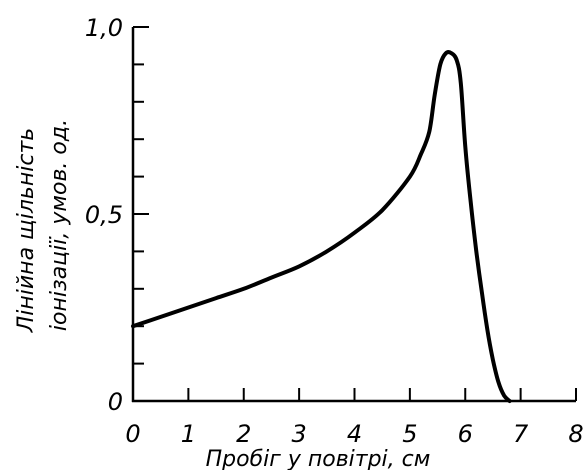  Describe the element at coordinates (26, 231) in the screenshot. I see `y-axis-label-line1: Лінійна щільність` at that location.